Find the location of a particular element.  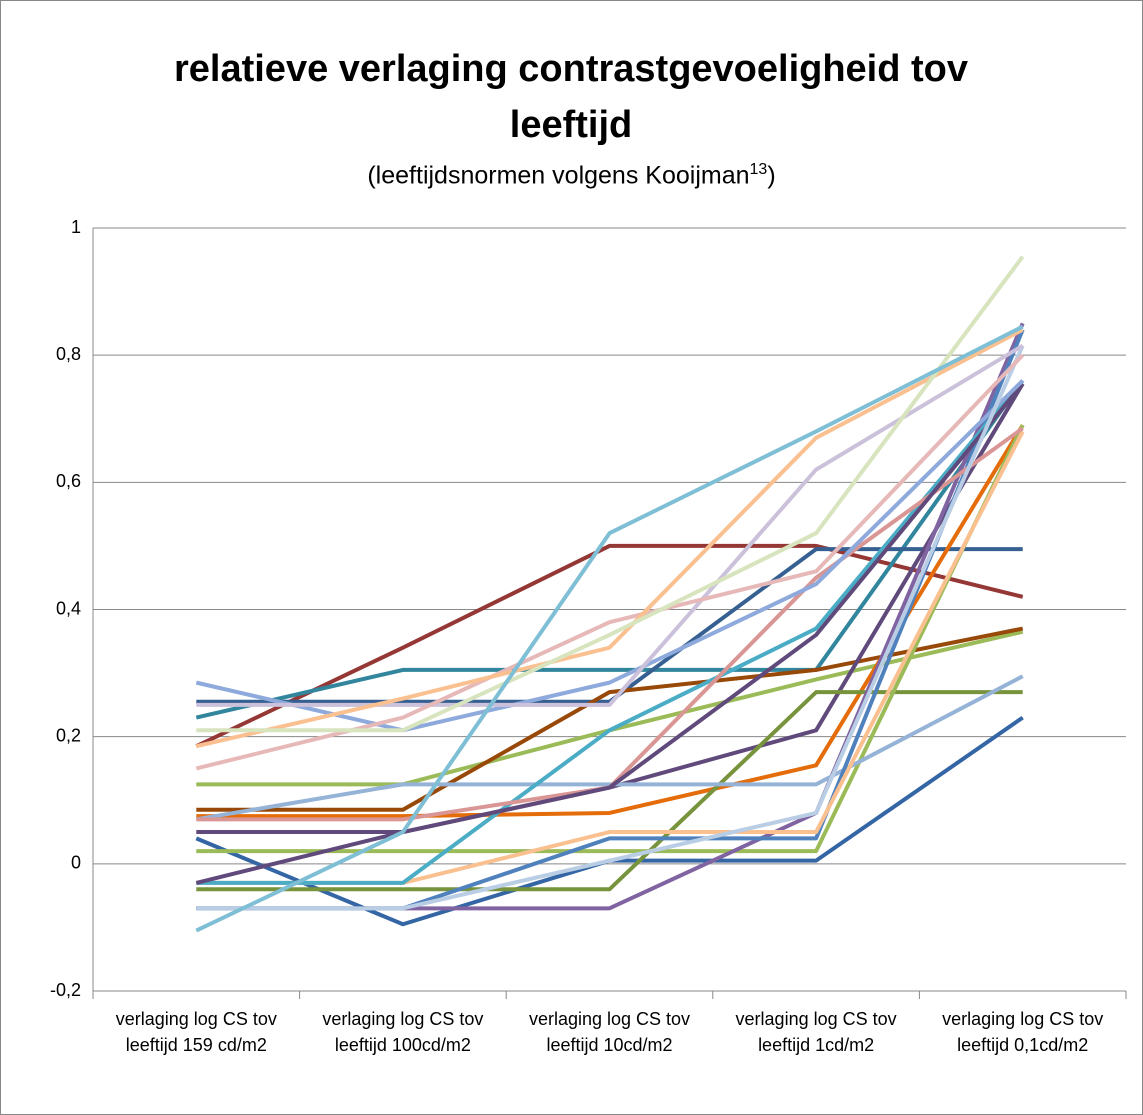

subtitle-end: ) is located at coordinates (771, 175).